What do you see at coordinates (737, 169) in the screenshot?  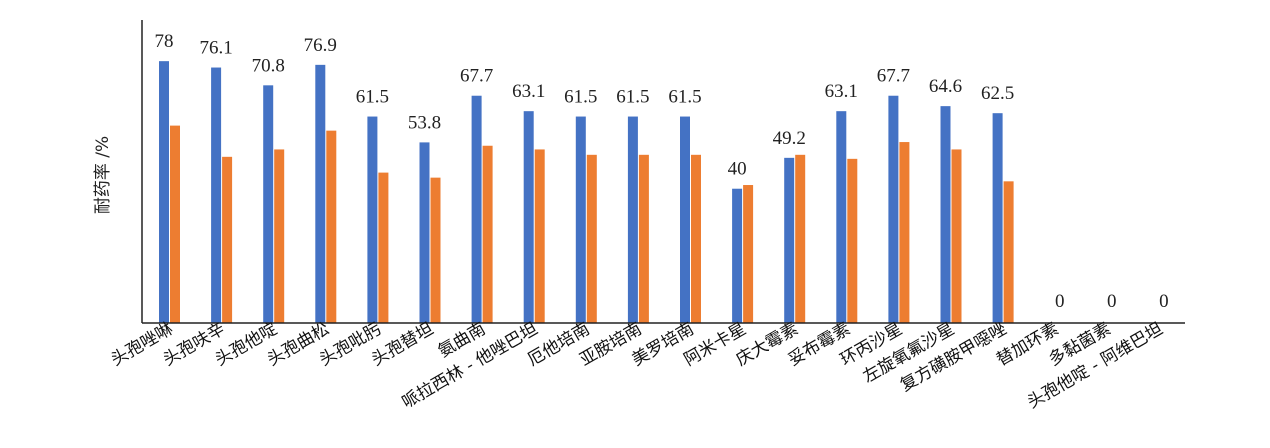 I see `value-label-12: 40` at bounding box center [737, 169].